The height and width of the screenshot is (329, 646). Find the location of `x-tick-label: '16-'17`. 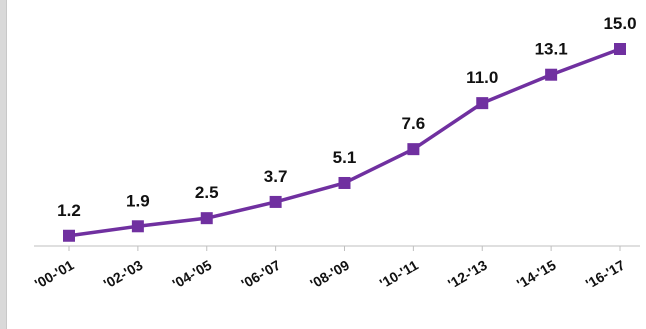

x-tick-label: '16-'17 is located at coordinates (605, 274).